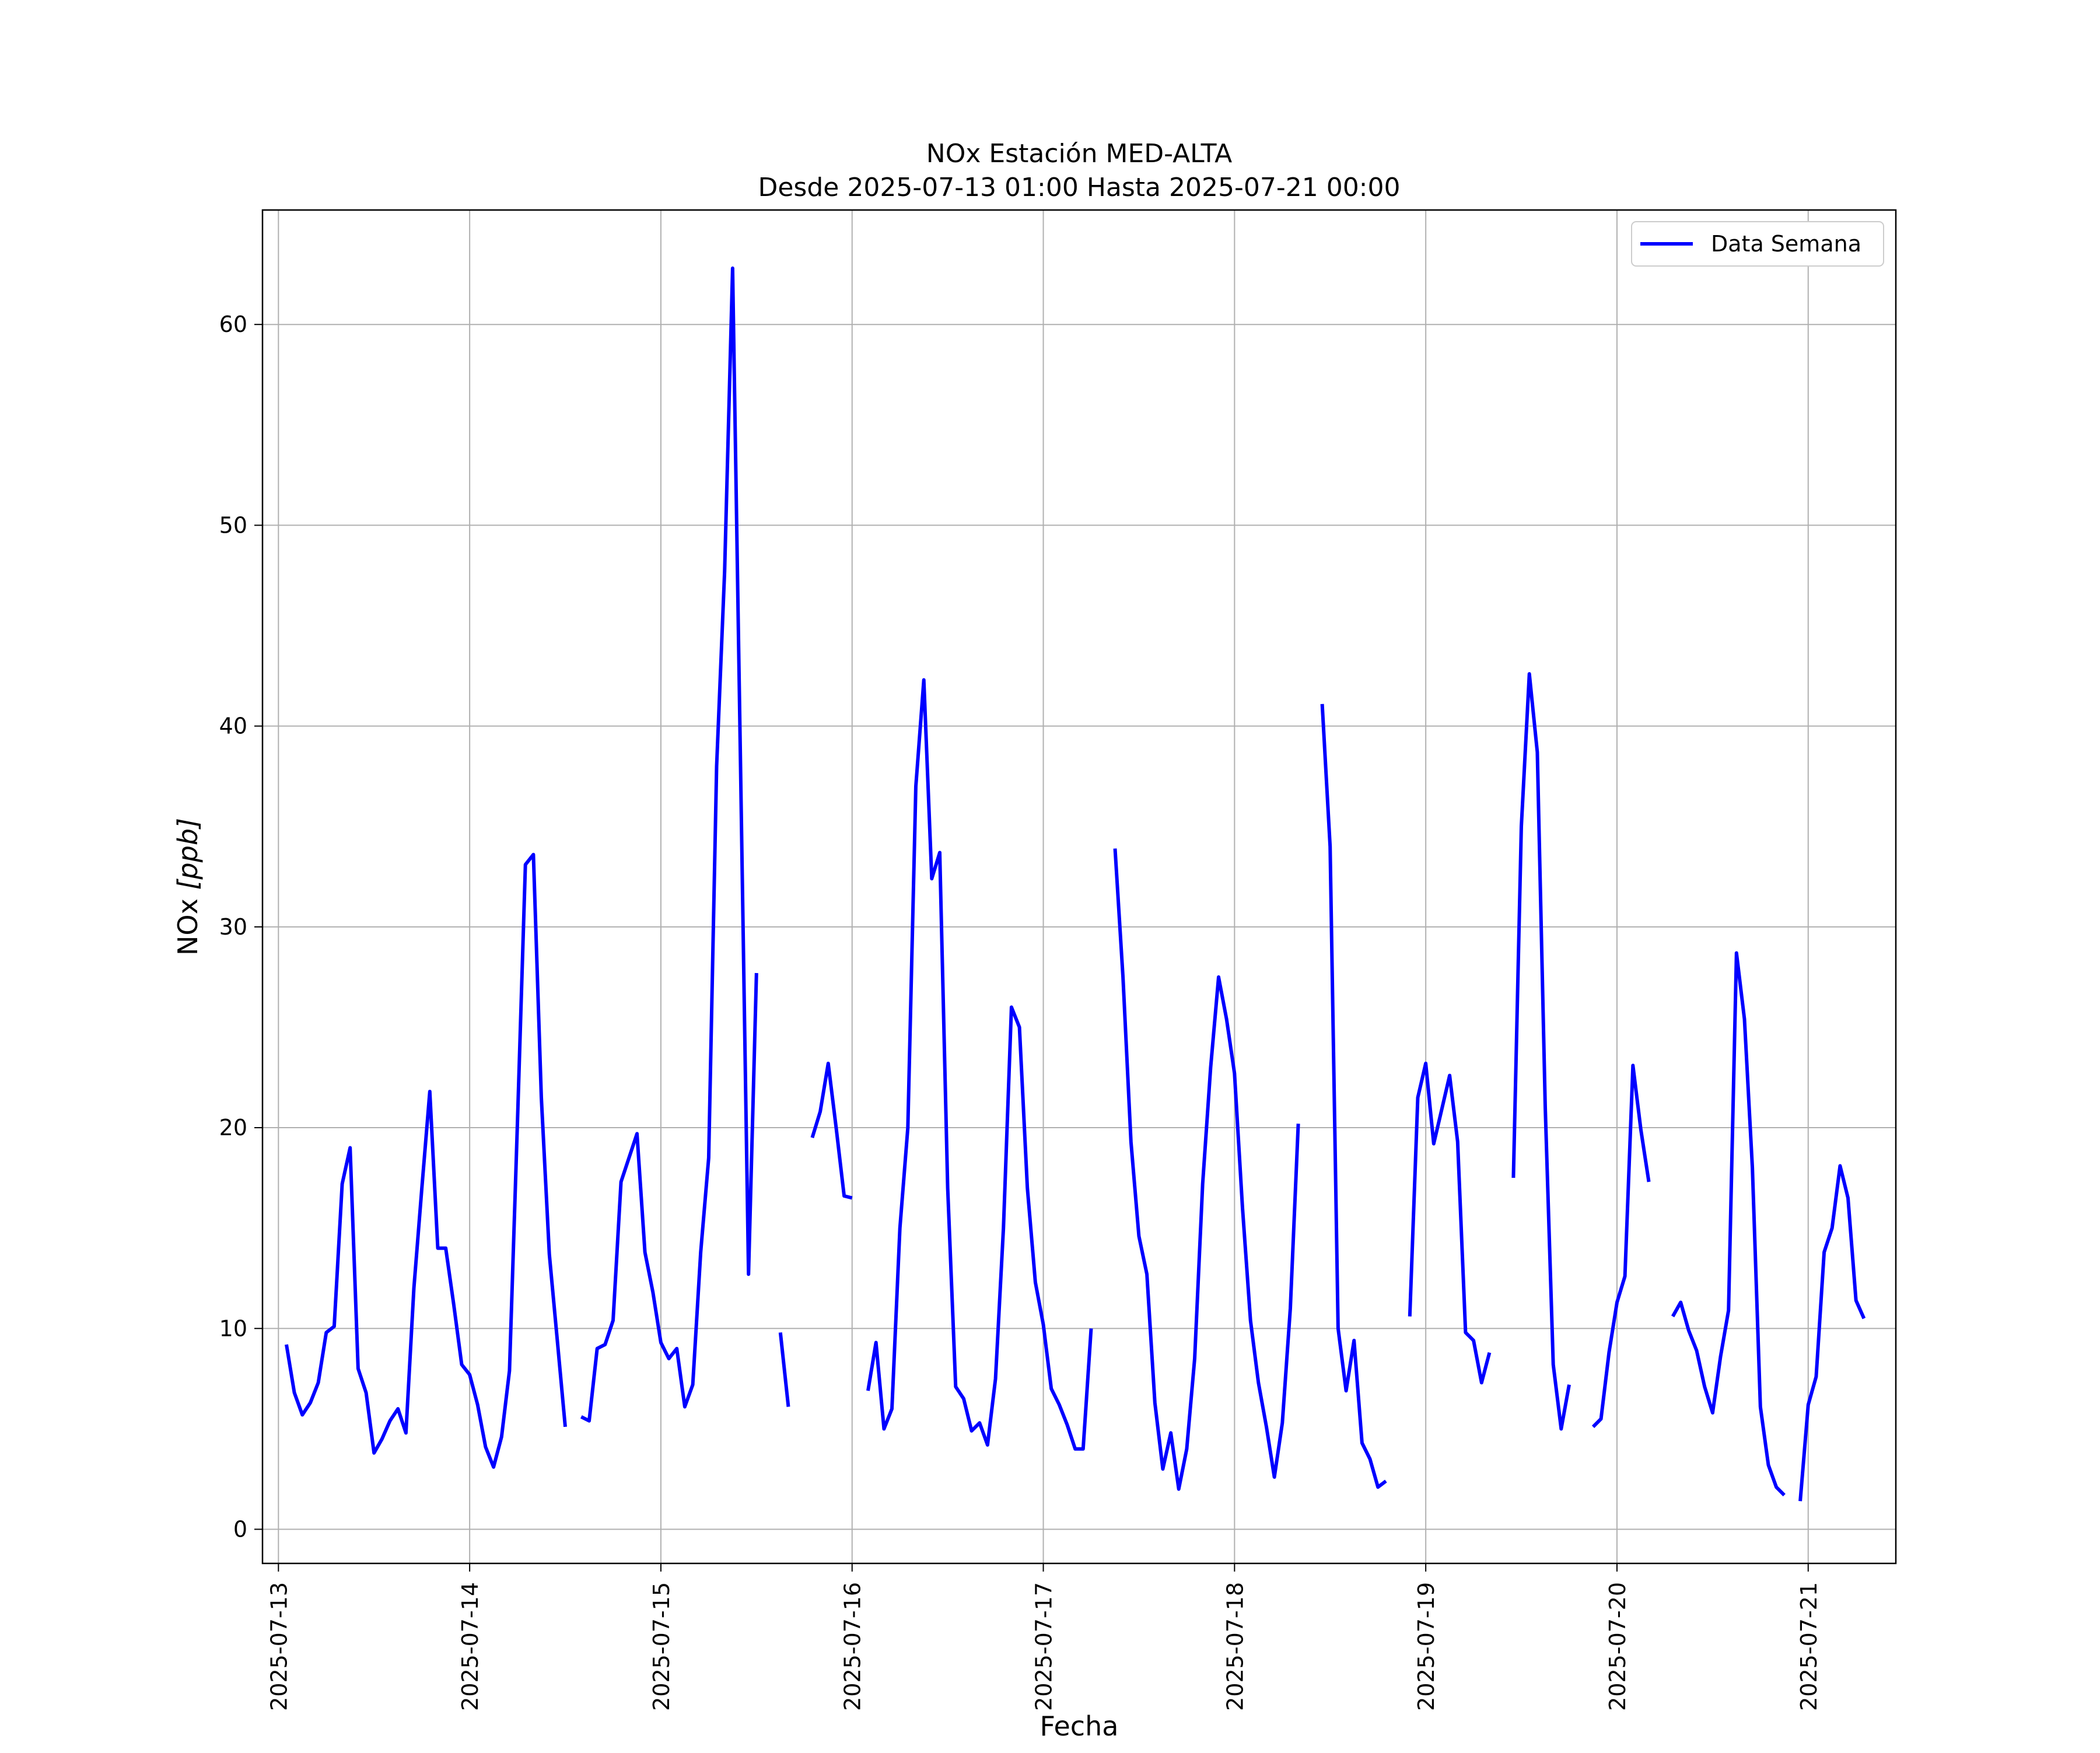 The width and height of the screenshot is (2100, 1753). I want to click on x-tick-label: 2025-07-15, so click(661, 1646).